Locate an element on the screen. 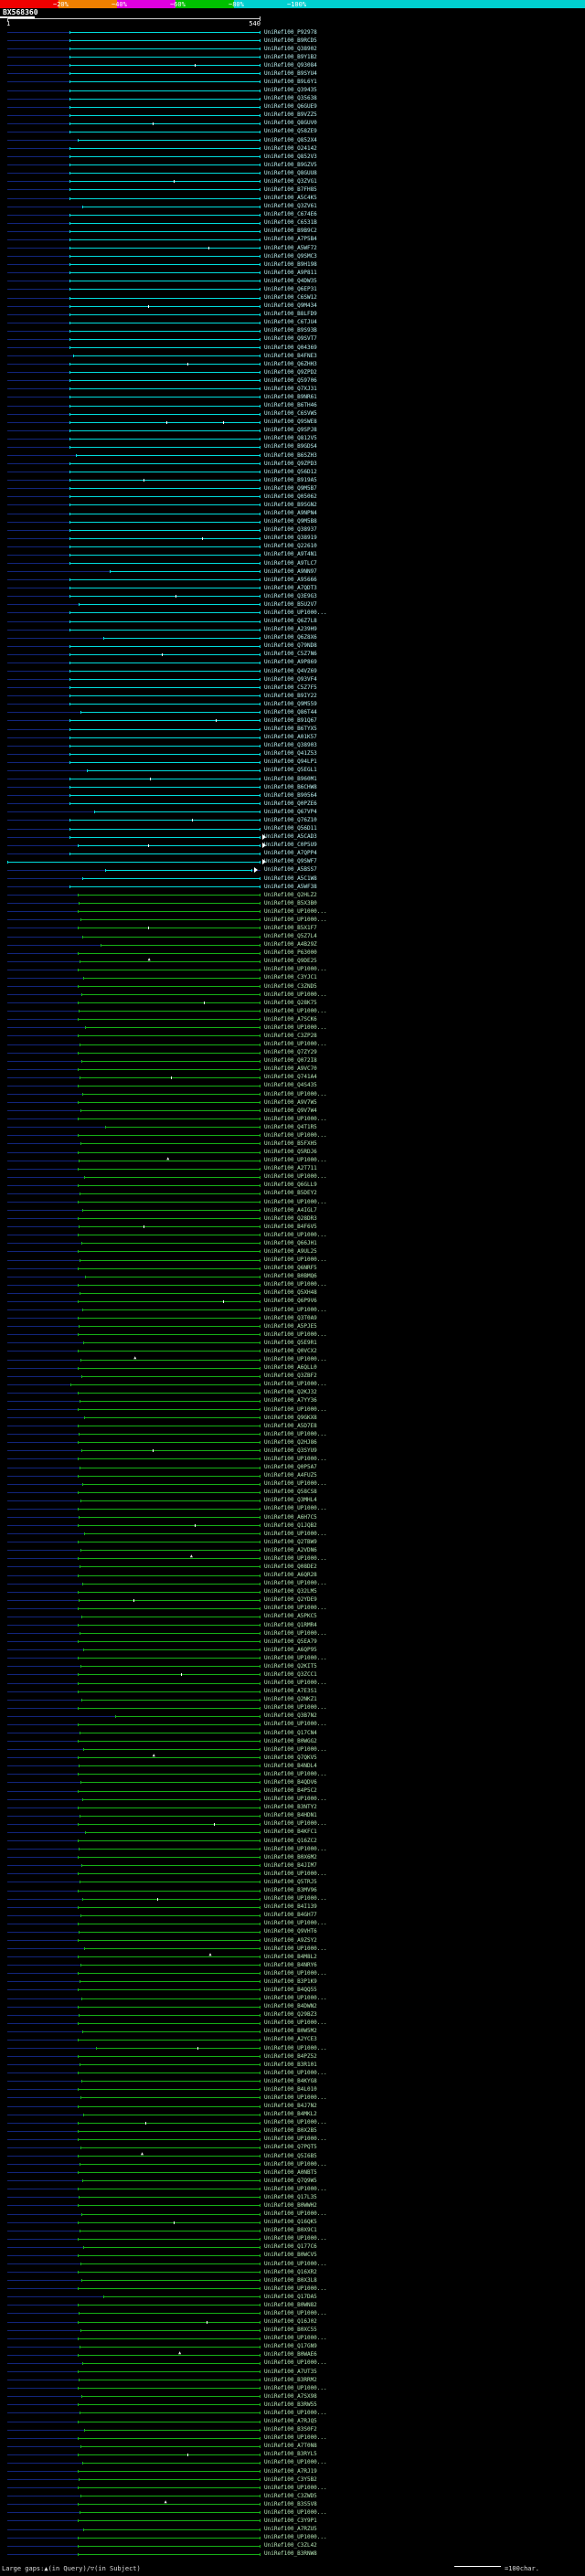 The height and width of the screenshot is (2576, 585). hit-label: UniRef100_Q39435 is located at coordinates (290, 90).